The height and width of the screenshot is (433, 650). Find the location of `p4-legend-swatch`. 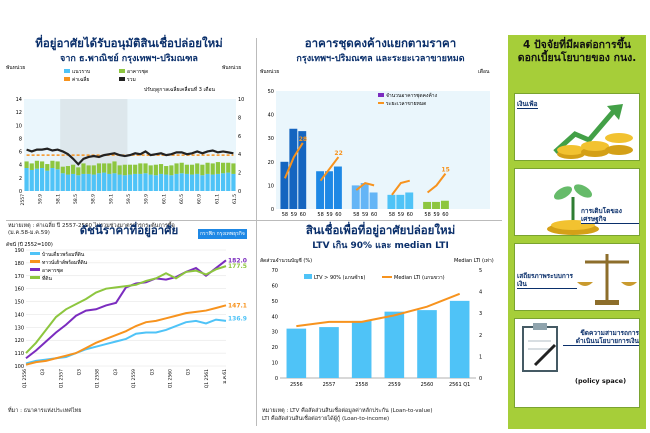

p4-legend-swatch is located at coordinates (308, 276).